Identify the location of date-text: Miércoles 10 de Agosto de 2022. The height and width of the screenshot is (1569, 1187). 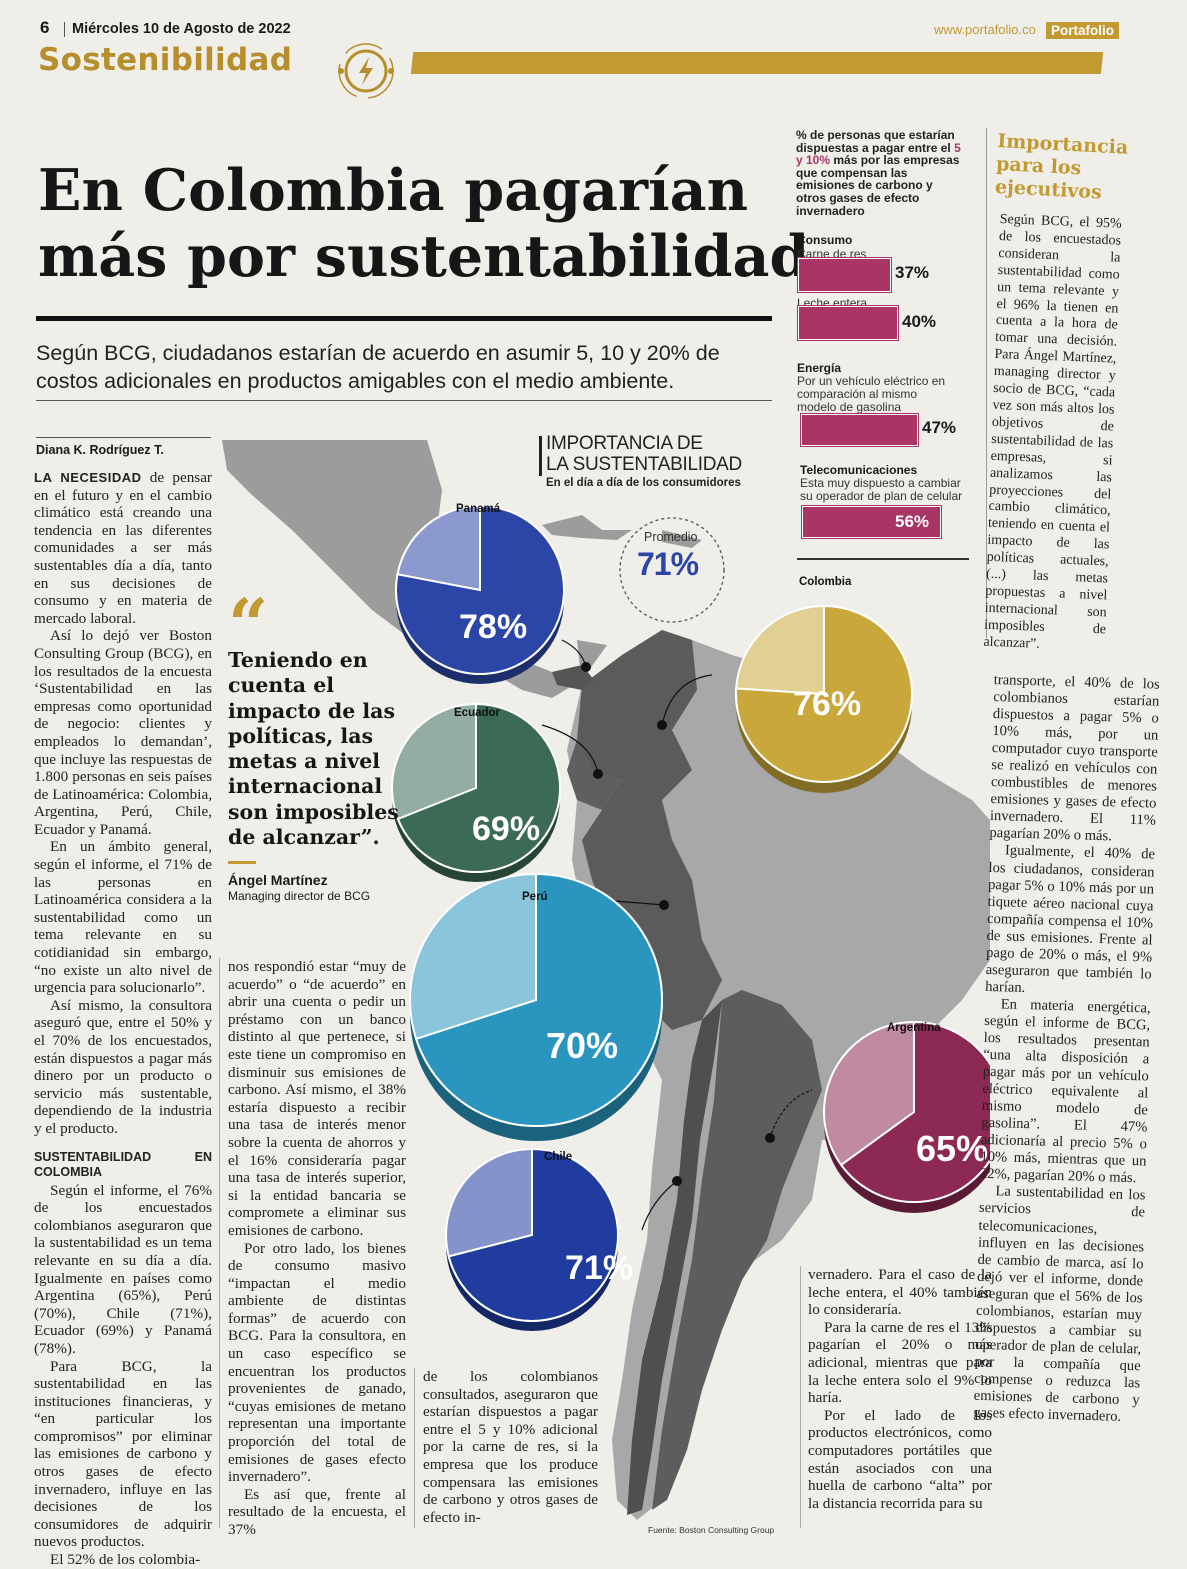
(181, 29).